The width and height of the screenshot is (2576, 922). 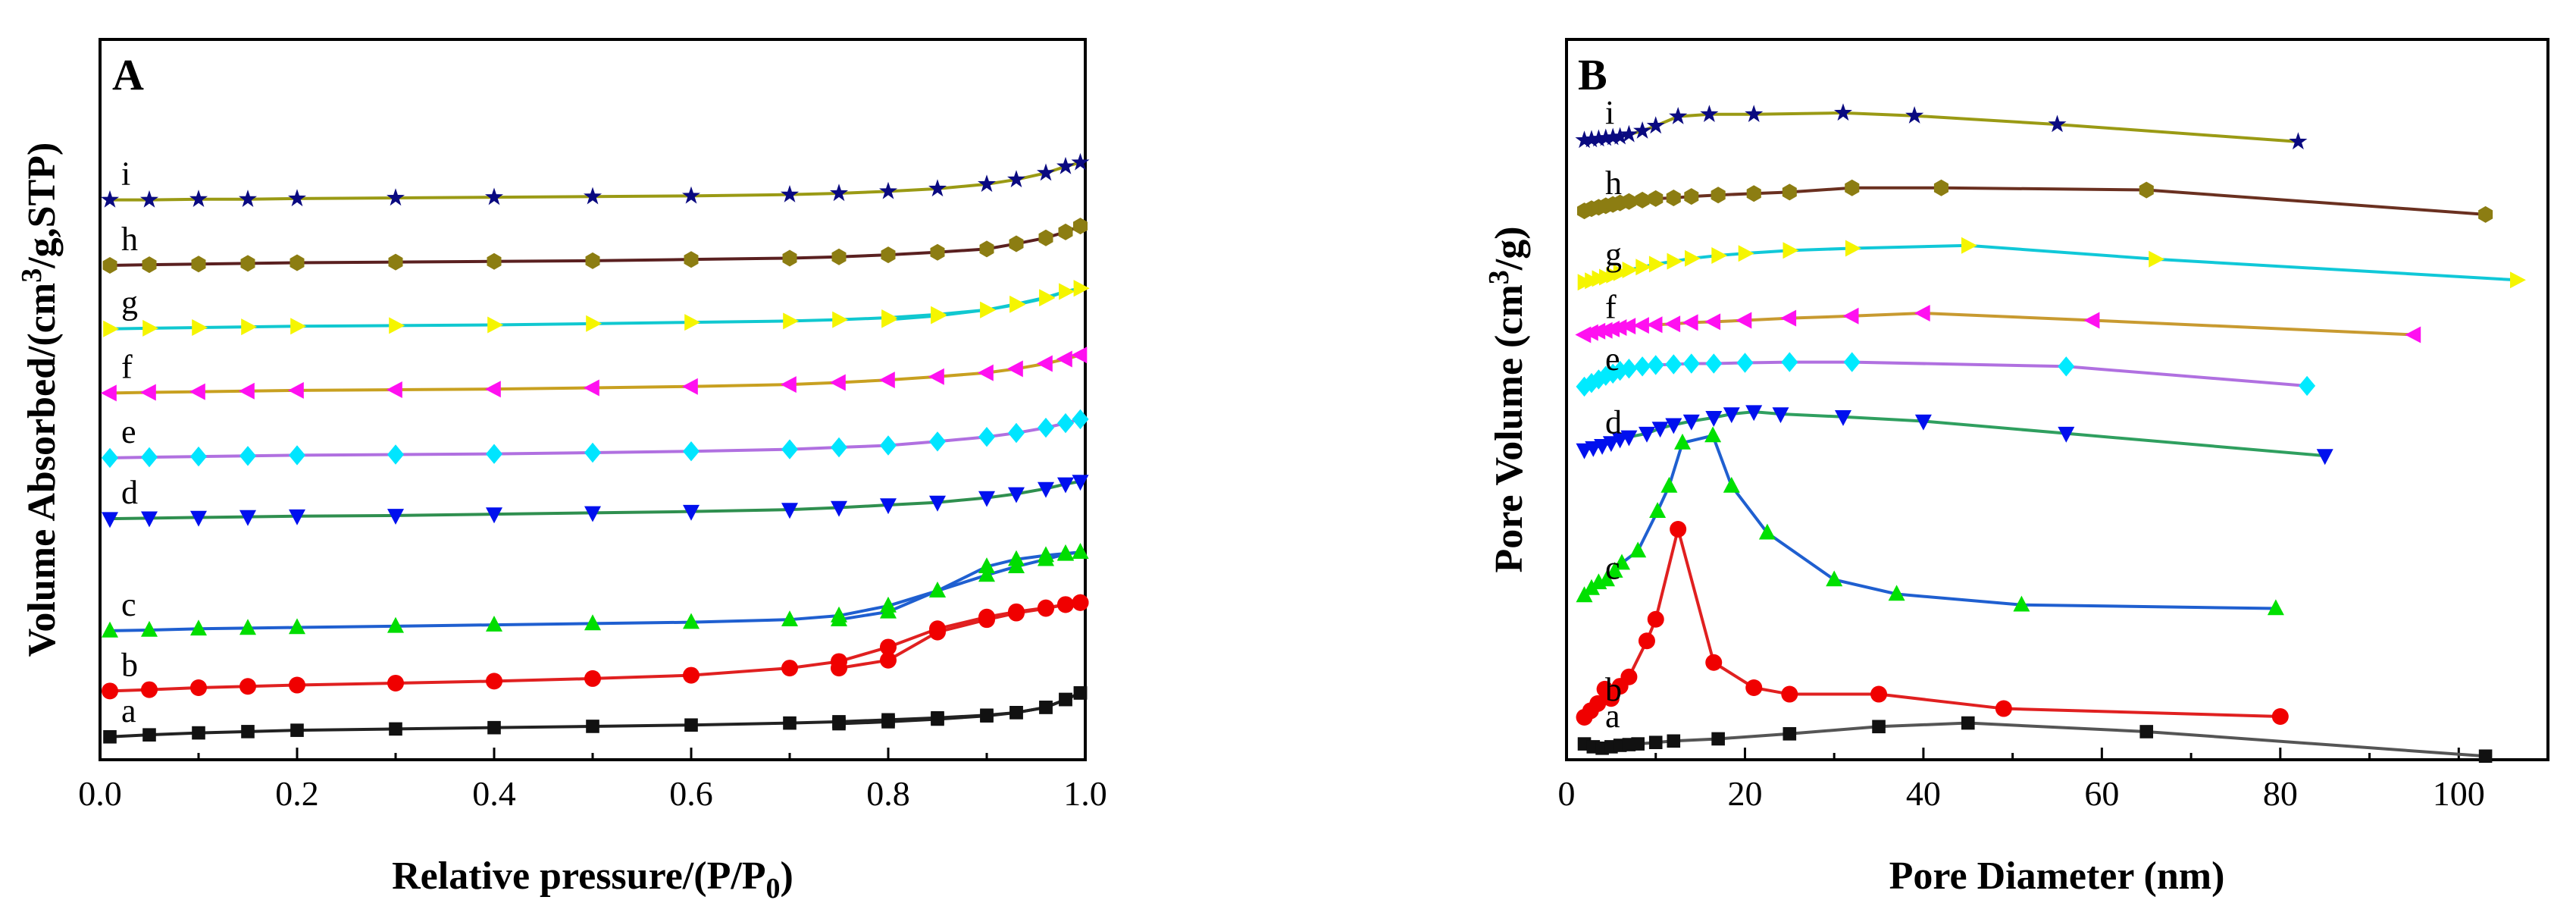 What do you see at coordinates (2280, 794) in the screenshot?
I see `x-tick-label: 80` at bounding box center [2280, 794].